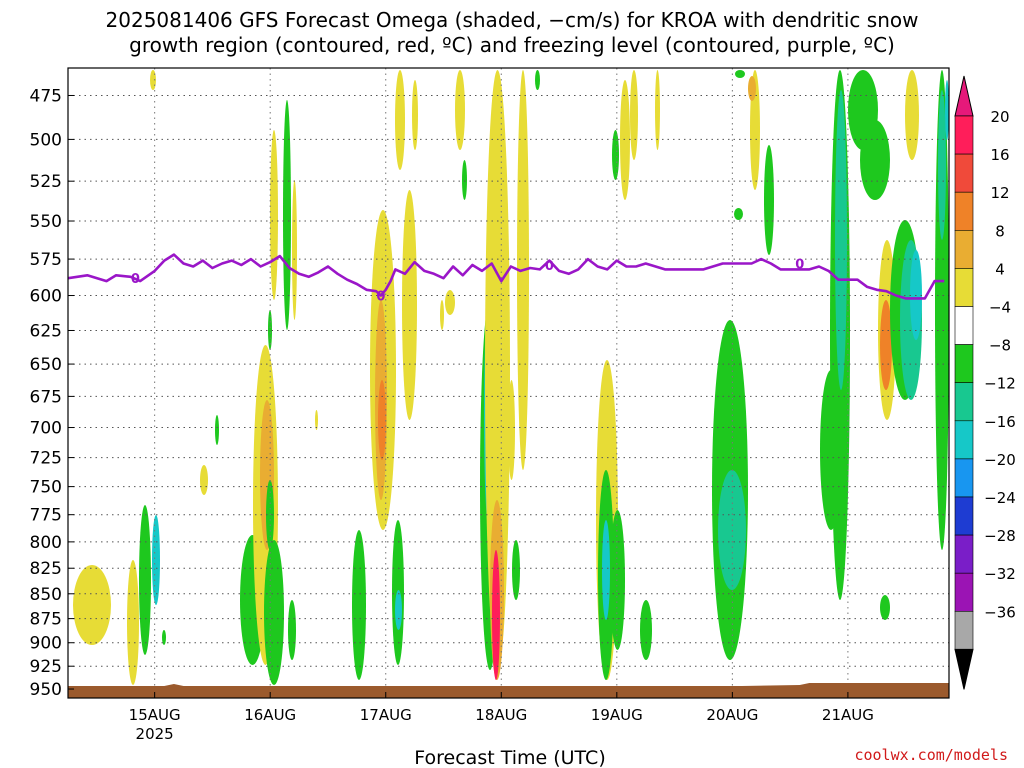 This screenshot has height=768, width=1024. What do you see at coordinates (46, 260) in the screenshot?
I see `y-tick-label: 575` at bounding box center [46, 260].